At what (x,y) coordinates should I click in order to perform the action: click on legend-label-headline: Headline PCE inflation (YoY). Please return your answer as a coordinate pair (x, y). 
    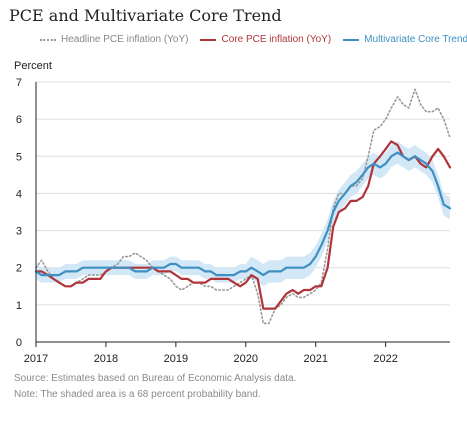
    Looking at the image, I should click on (125, 39).